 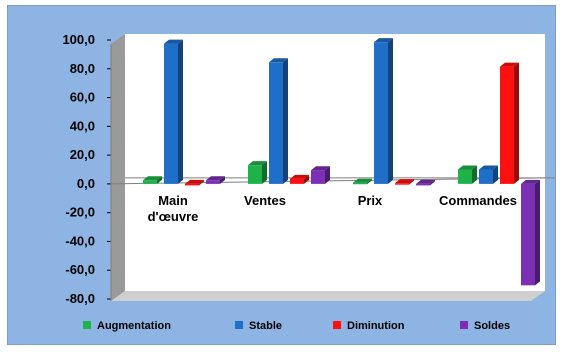 What do you see at coordinates (82, 97) in the screenshot?
I see `y-tick-label: 60,0` at bounding box center [82, 97].